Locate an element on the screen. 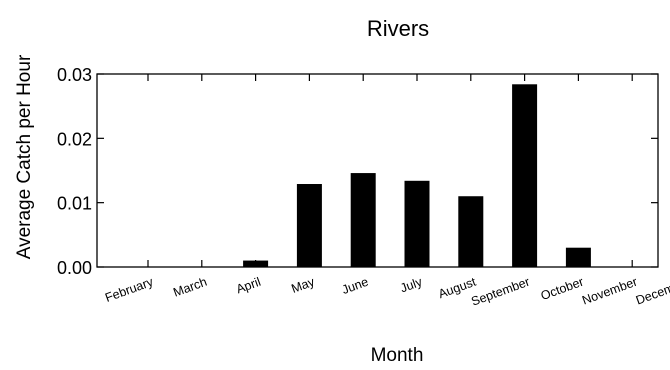 This screenshot has height=370, width=670. bar-june is located at coordinates (363, 220).